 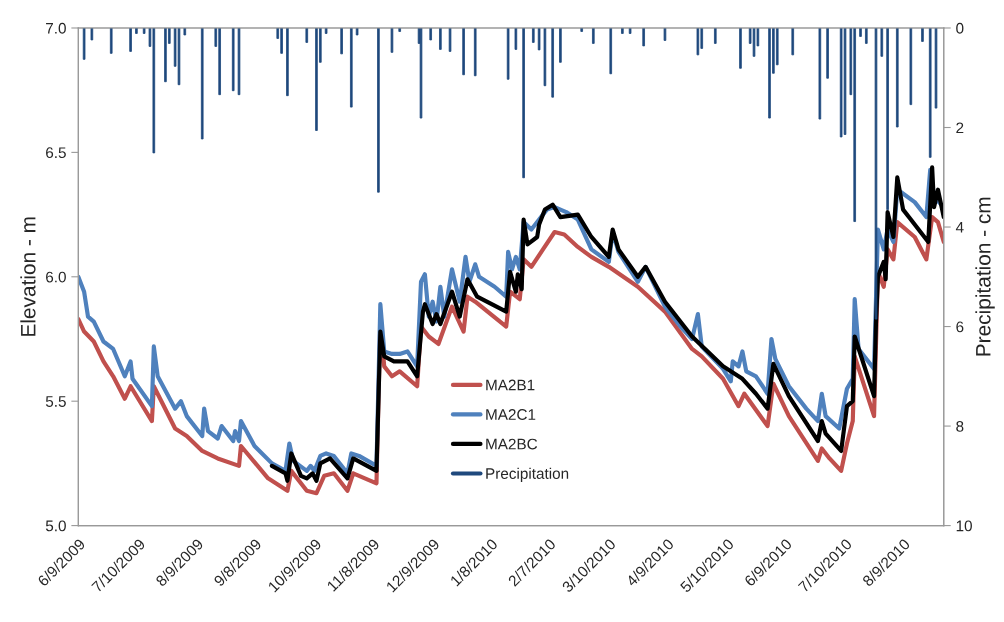 I want to click on legend-label: MA2BC, so click(x=512, y=444).